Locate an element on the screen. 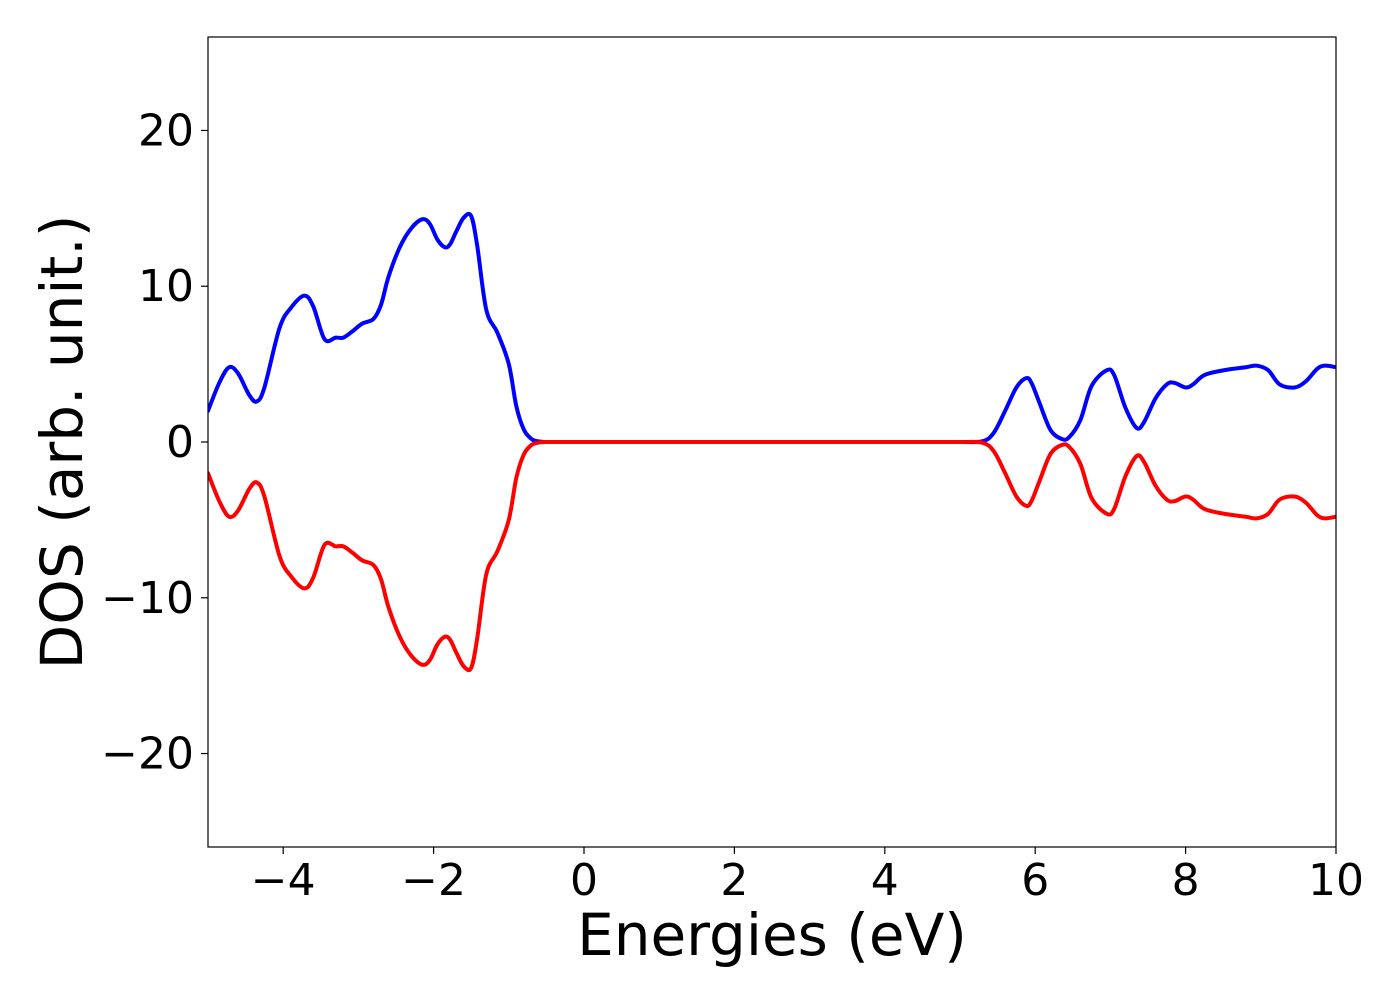 The height and width of the screenshot is (1000, 1400). x-tick-label: 10 is located at coordinates (1336, 880).